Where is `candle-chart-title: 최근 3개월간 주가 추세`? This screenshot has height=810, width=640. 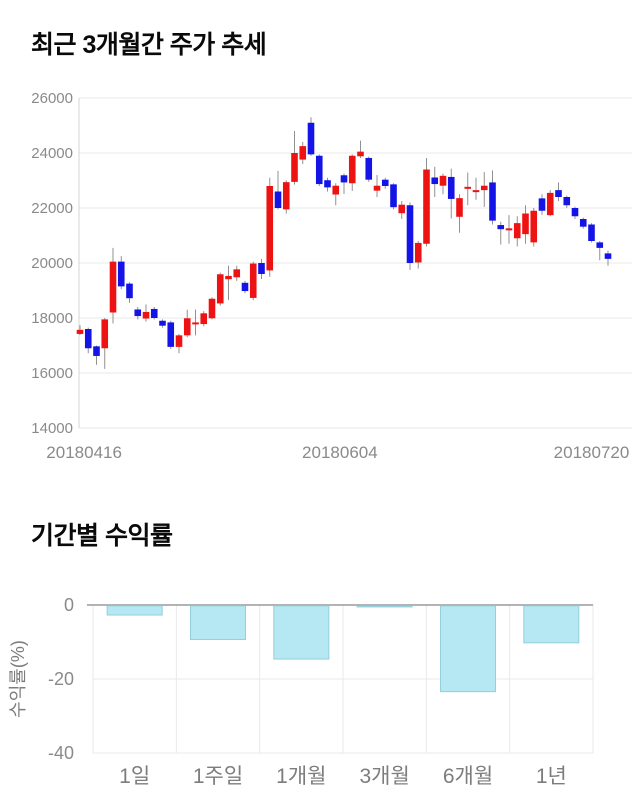
candle-chart-title: 최근 3개월간 주가 추세 is located at coordinates (149, 45).